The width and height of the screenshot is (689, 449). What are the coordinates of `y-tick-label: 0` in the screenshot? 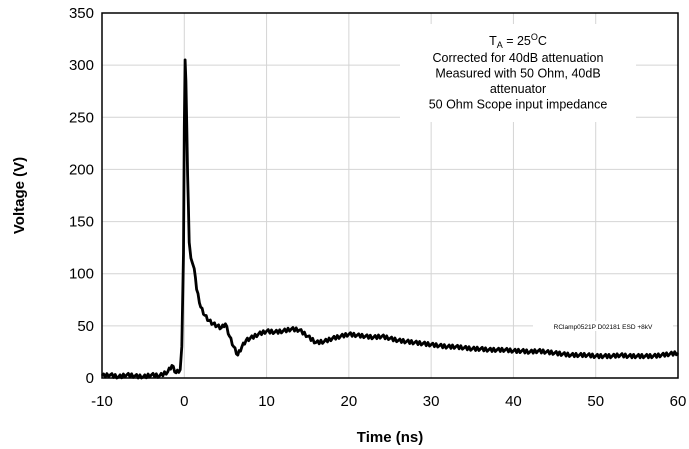 It's located at (90, 378).